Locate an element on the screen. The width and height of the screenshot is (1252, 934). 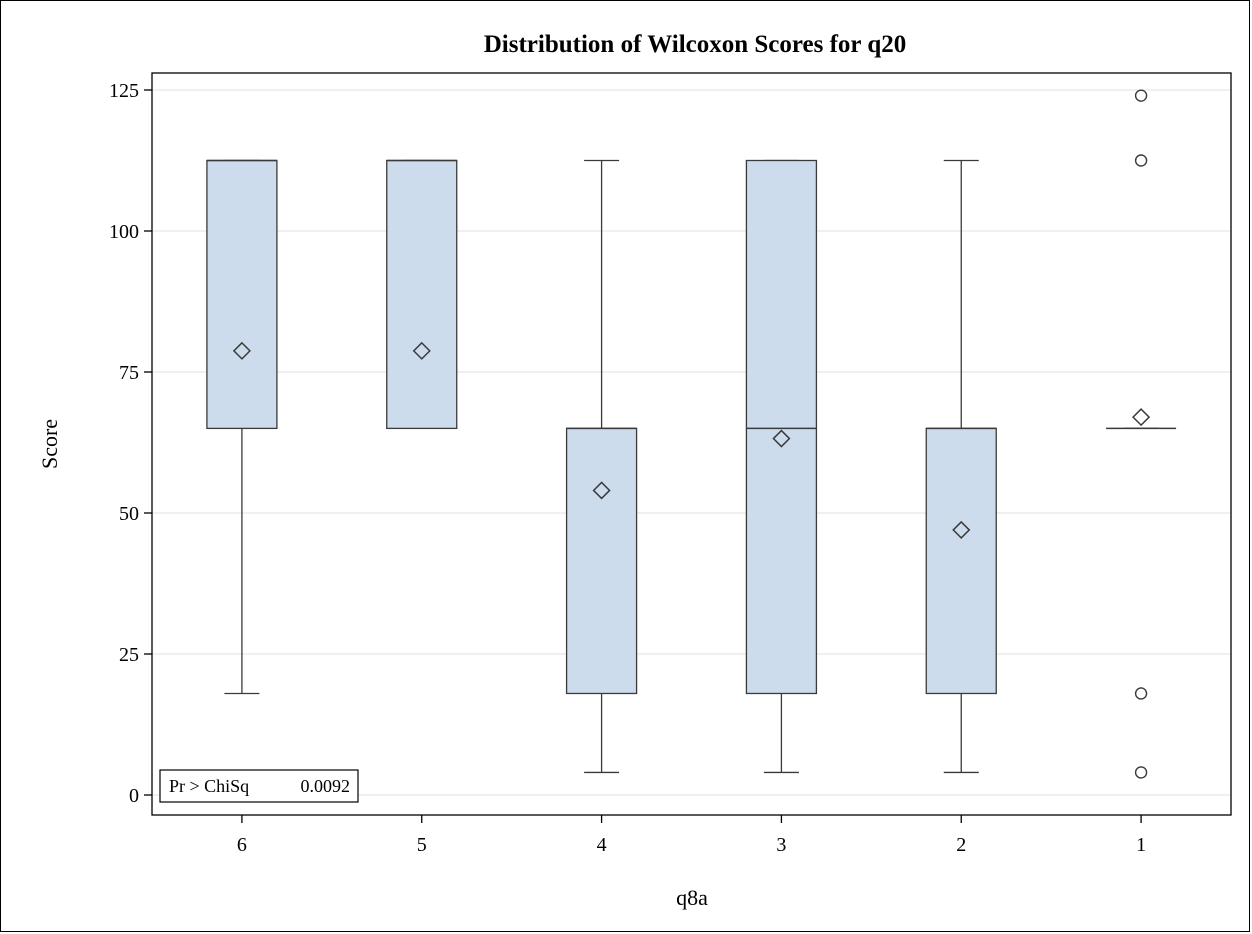
x-tick-label: 5 is located at coordinates (422, 845).